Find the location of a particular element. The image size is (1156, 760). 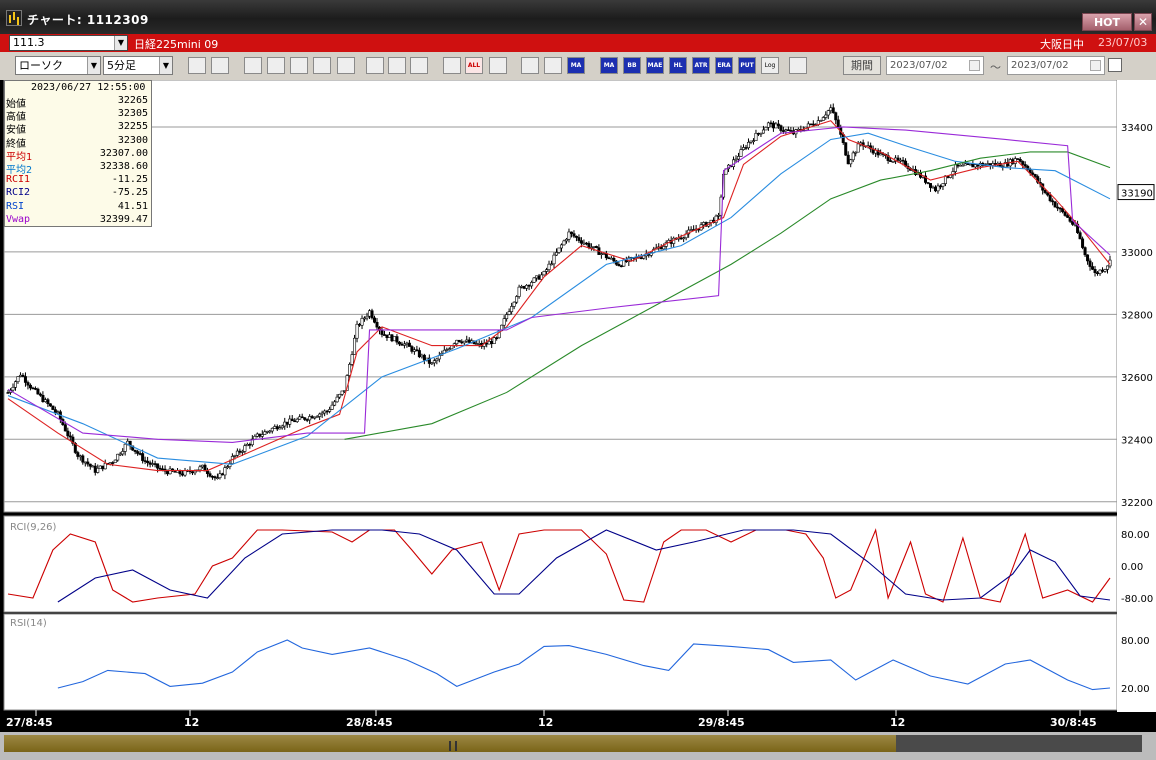

info-row: 平均1 32307.00 is located at coordinates (78, 155).